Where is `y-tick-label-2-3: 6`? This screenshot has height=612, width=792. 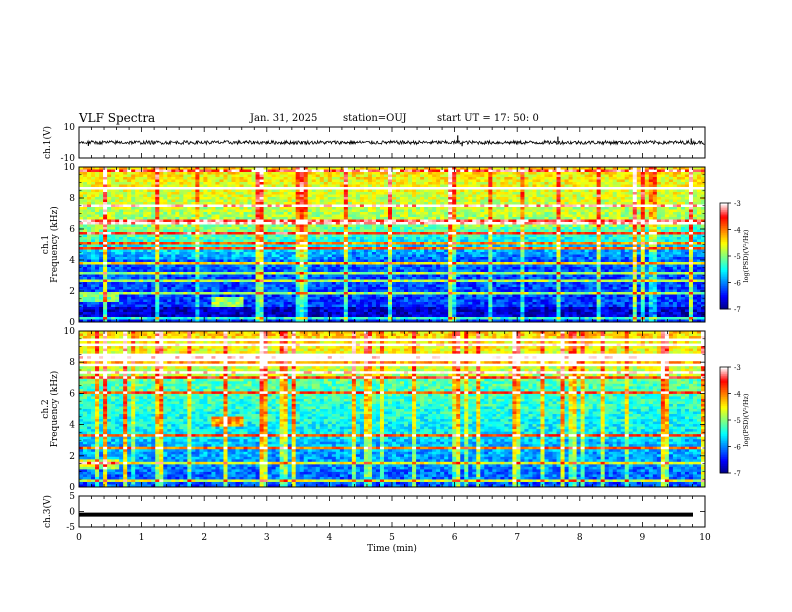 y-tick-label-2-3: 6 is located at coordinates (72, 230).